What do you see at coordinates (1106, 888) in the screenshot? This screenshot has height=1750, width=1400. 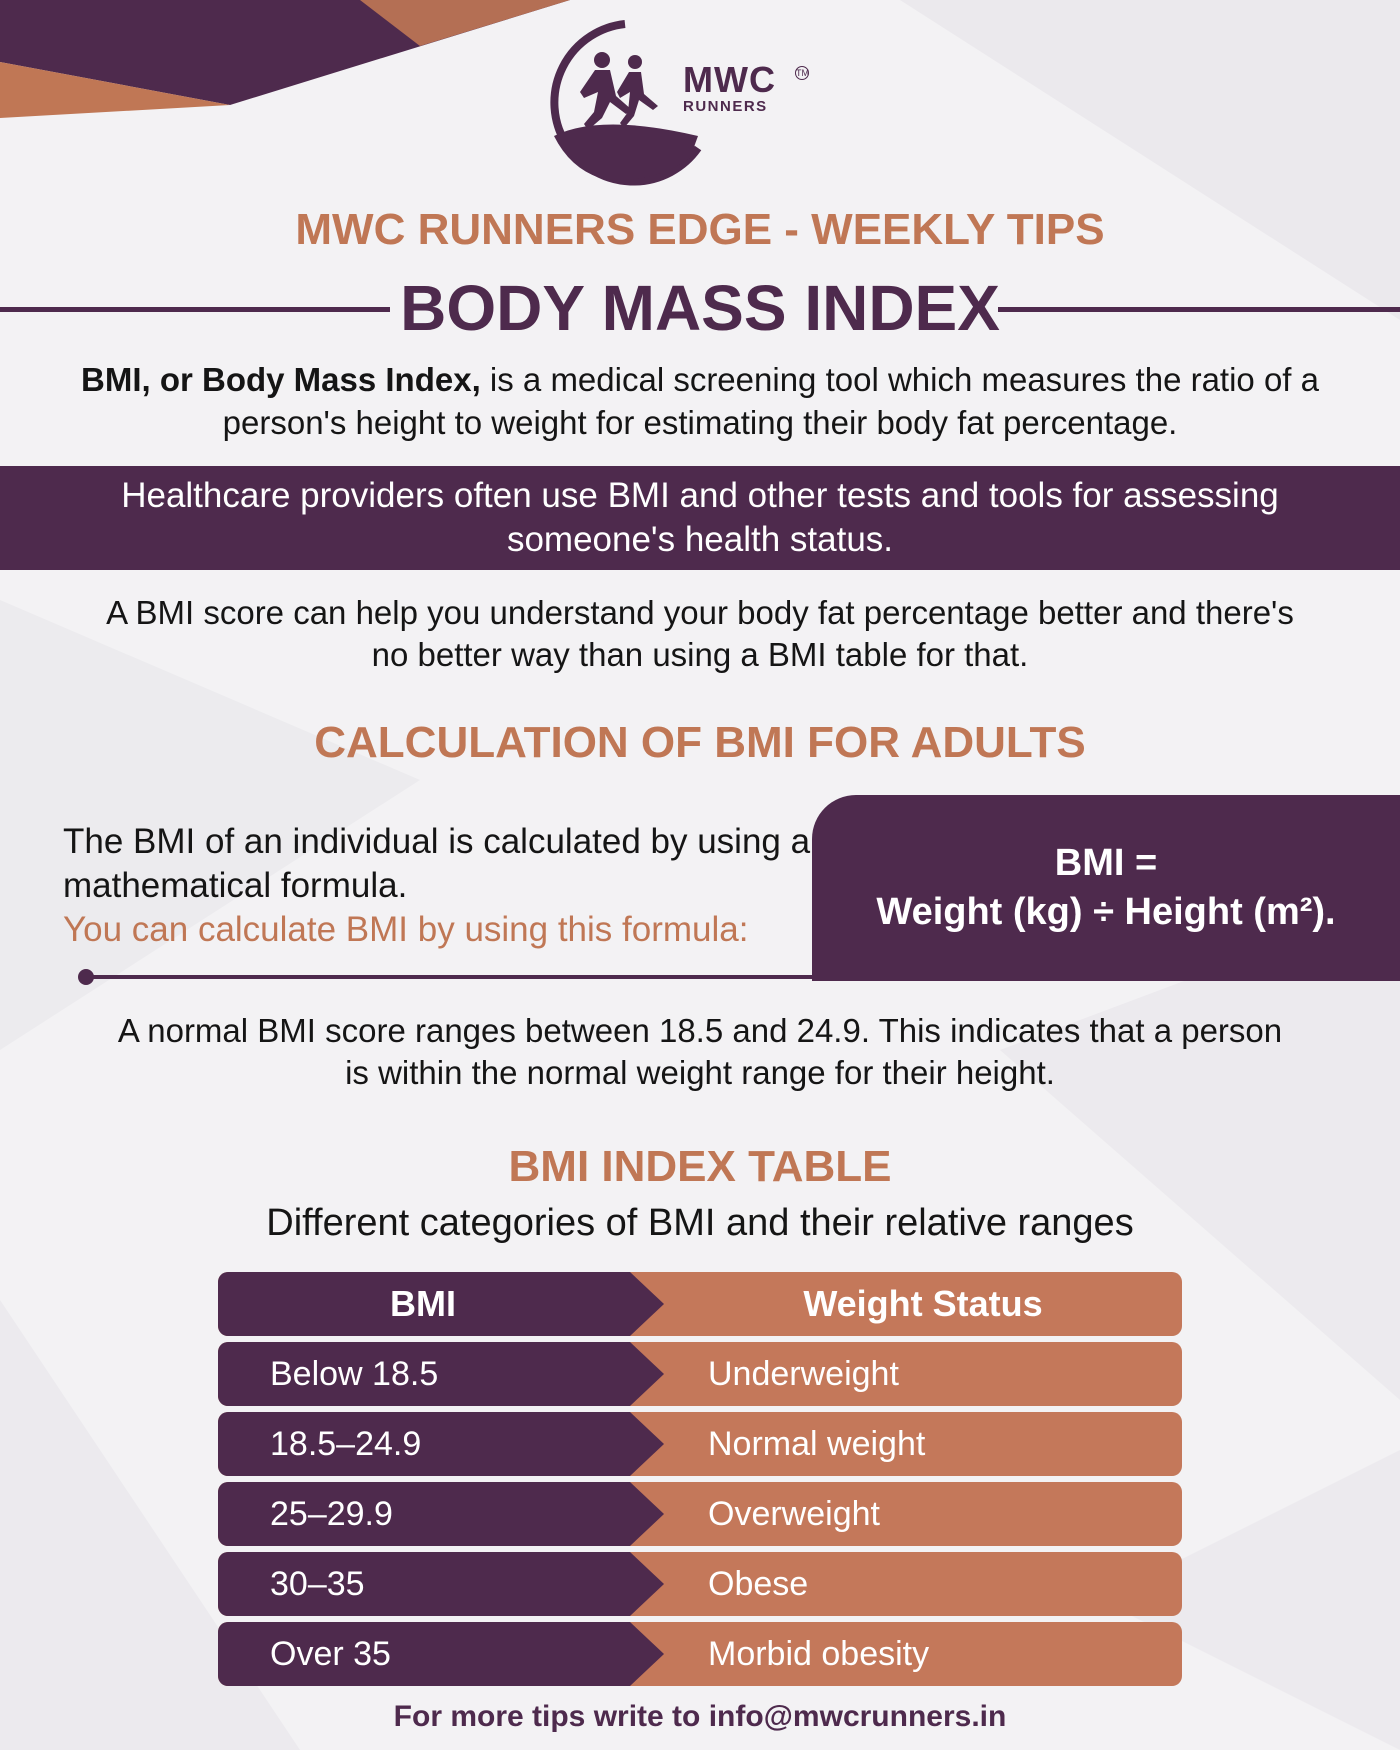 I see `formula-box: BMI = Weight (kg) ÷ Height (m²).` at bounding box center [1106, 888].